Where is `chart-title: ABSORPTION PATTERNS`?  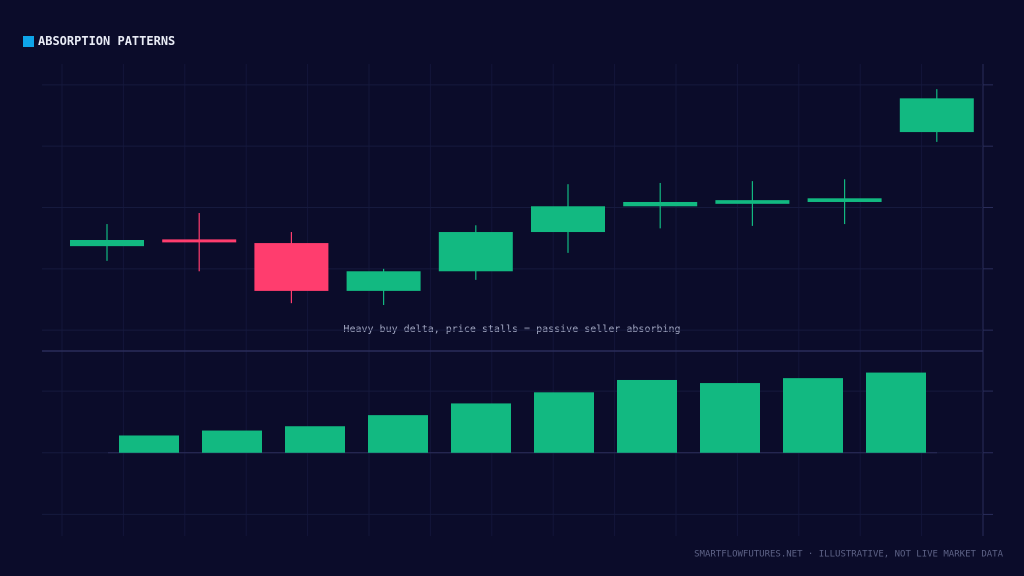
chart-title: ABSORPTION PATTERNS is located at coordinates (106, 41).